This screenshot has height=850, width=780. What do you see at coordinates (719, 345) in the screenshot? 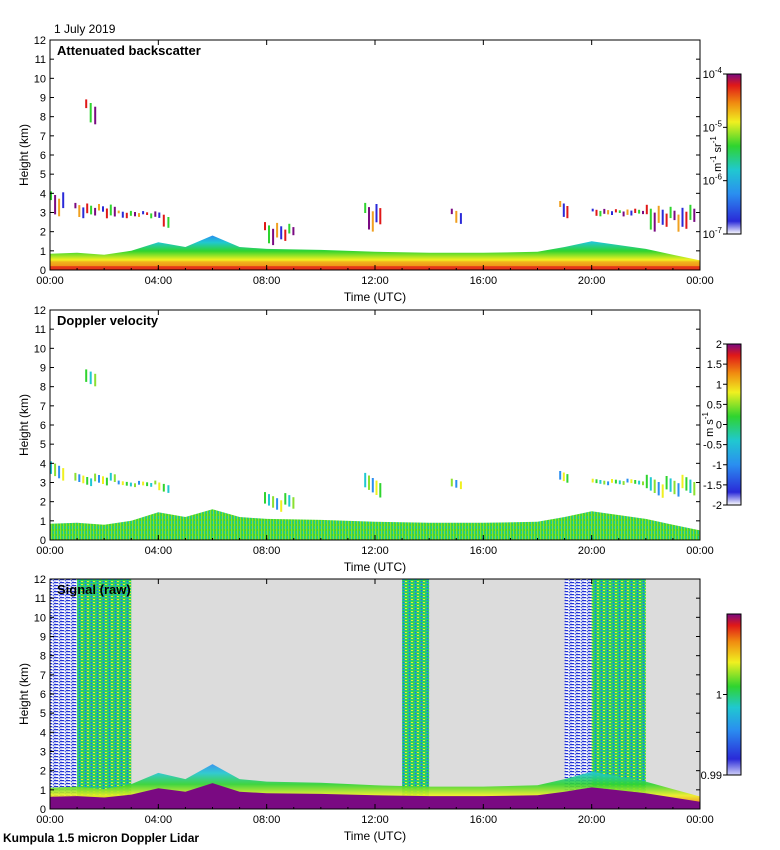
I see `colorbar-tick-label: 2` at bounding box center [719, 345].